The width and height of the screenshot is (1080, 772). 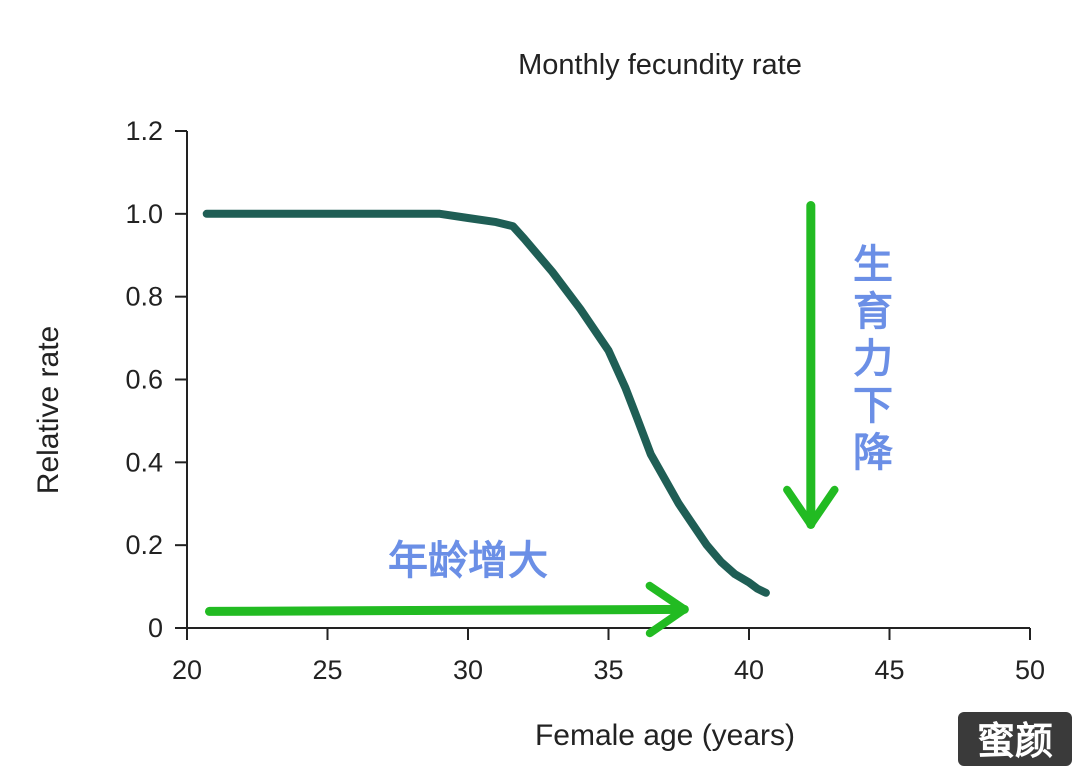 I want to click on age-increase-label: 年龄增大, so click(x=468, y=561).